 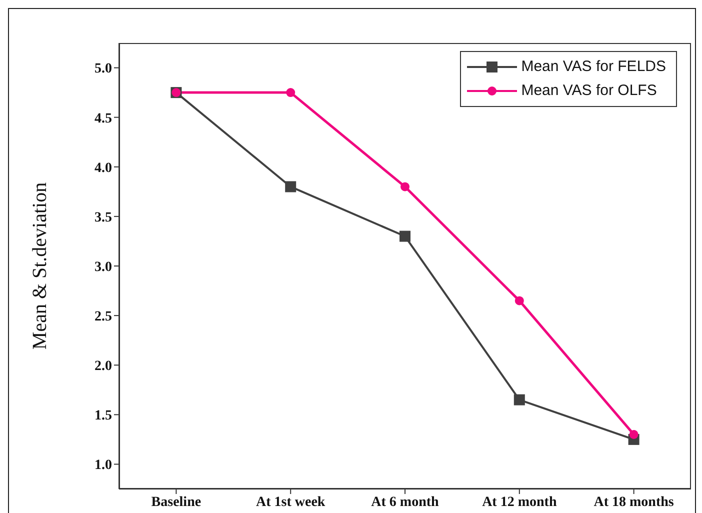 What do you see at coordinates (103, 218) in the screenshot?
I see `y-tick-label: 3.5` at bounding box center [103, 218].